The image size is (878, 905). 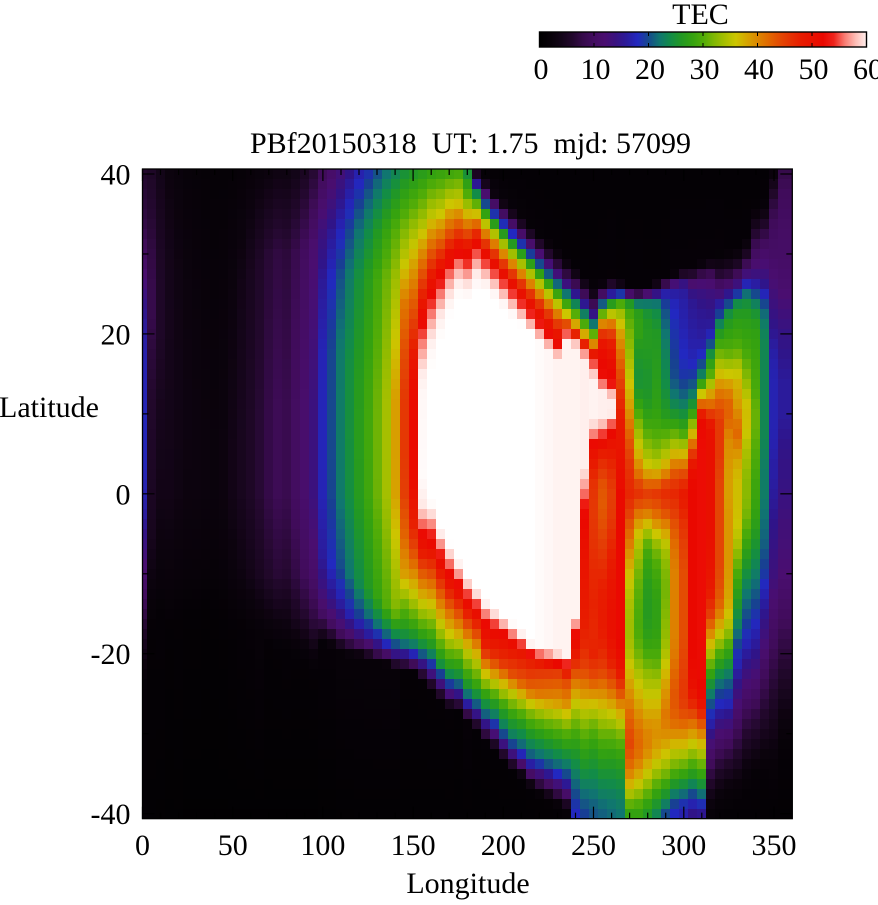 I want to click on svg-text: -20, so click(x=111, y=654).